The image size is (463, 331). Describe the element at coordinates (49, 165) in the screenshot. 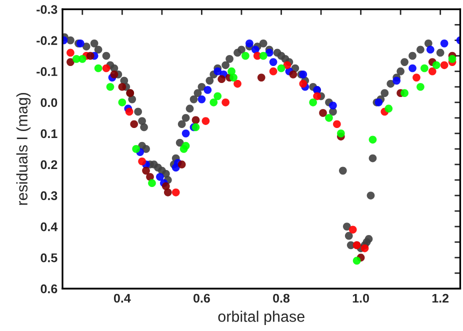

I see `y-tick-label: 0.2` at that location.